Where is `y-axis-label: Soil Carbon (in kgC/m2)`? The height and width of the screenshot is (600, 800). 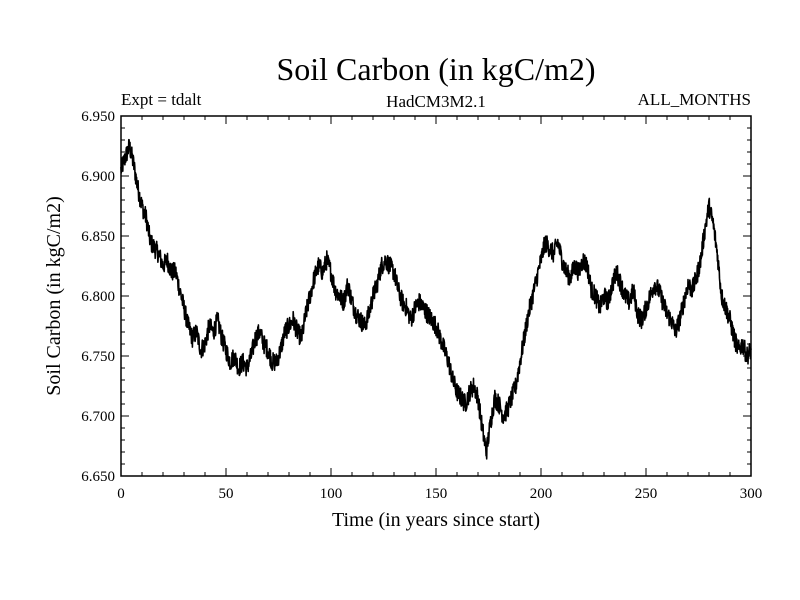
y-axis-label: Soil Carbon (in kgC/m2) is located at coordinates (54, 295).